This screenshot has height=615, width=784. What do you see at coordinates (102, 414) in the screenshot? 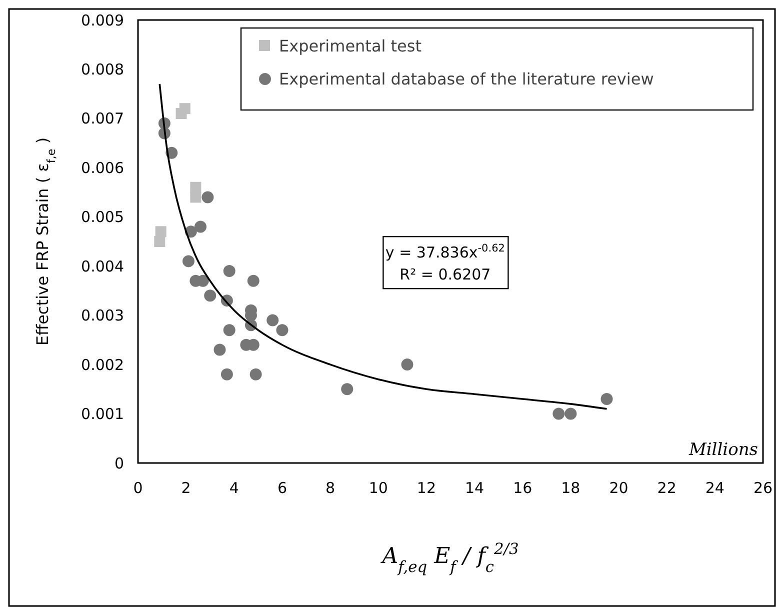
I see `y-tick-label: 0.001` at bounding box center [102, 414].